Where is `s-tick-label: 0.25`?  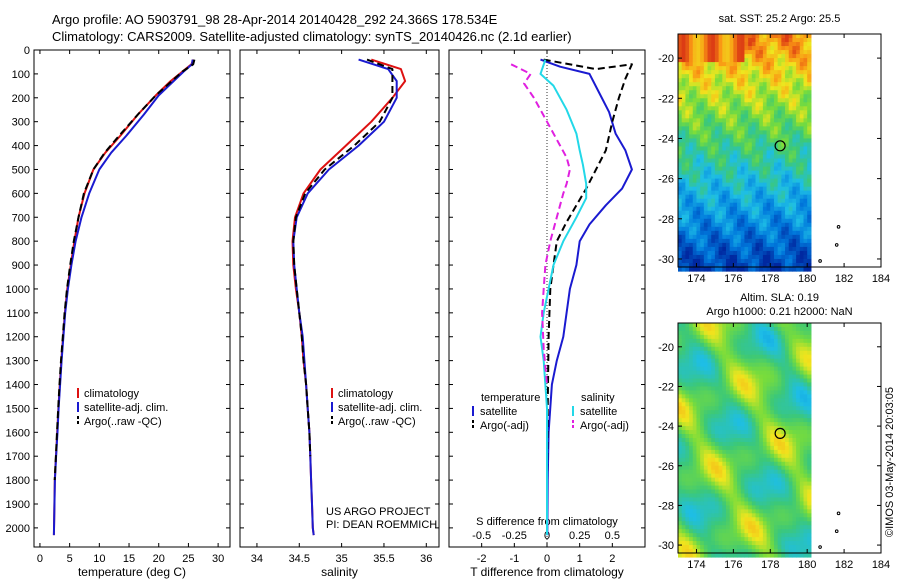 s-tick-label: 0.25 is located at coordinates (579, 536).